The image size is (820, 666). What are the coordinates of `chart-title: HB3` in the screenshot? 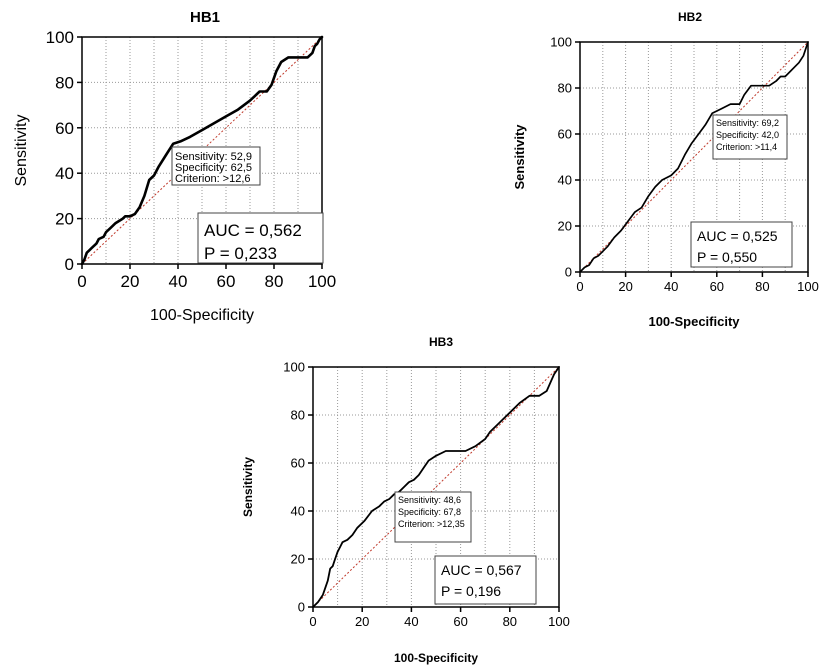 It's located at (441, 342).